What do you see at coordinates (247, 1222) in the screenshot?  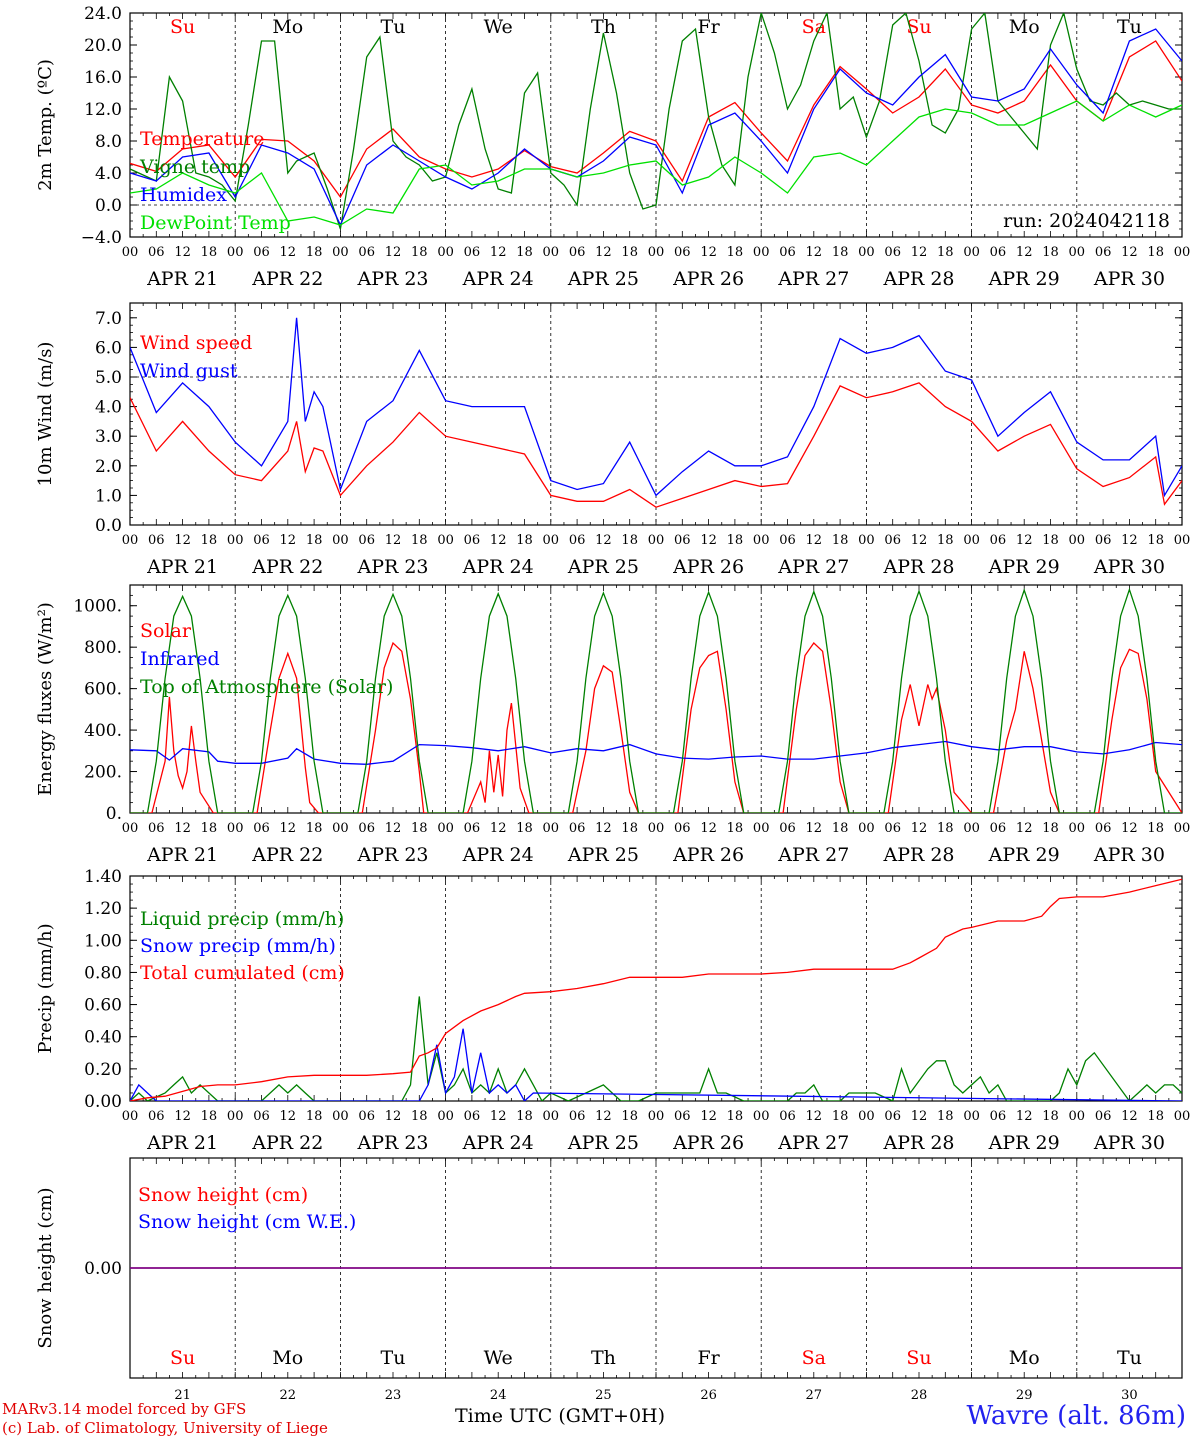 I see `legend-entry: Snow height (cm W.E.)` at bounding box center [247, 1222].